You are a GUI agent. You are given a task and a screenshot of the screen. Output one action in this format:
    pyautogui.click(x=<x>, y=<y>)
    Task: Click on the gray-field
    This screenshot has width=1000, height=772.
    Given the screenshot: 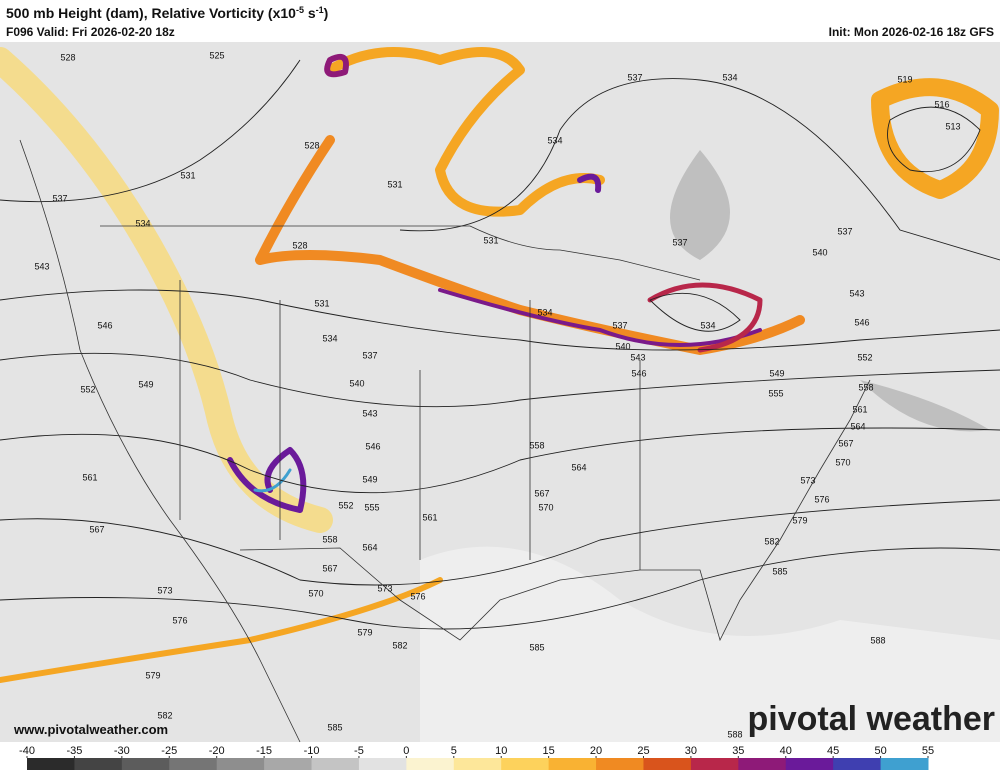 What is the action you would take?
    pyautogui.click(x=710, y=644)
    